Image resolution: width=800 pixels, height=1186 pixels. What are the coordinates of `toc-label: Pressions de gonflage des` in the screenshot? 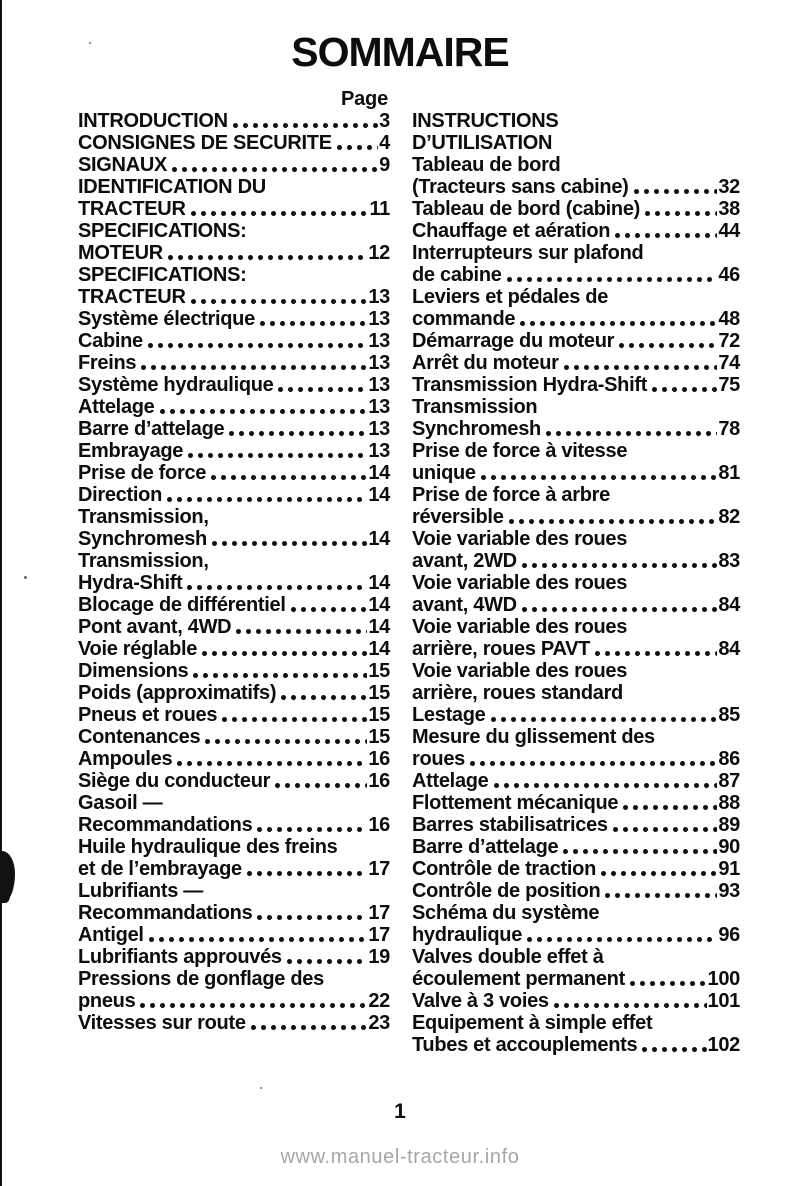 It's located at (201, 979).